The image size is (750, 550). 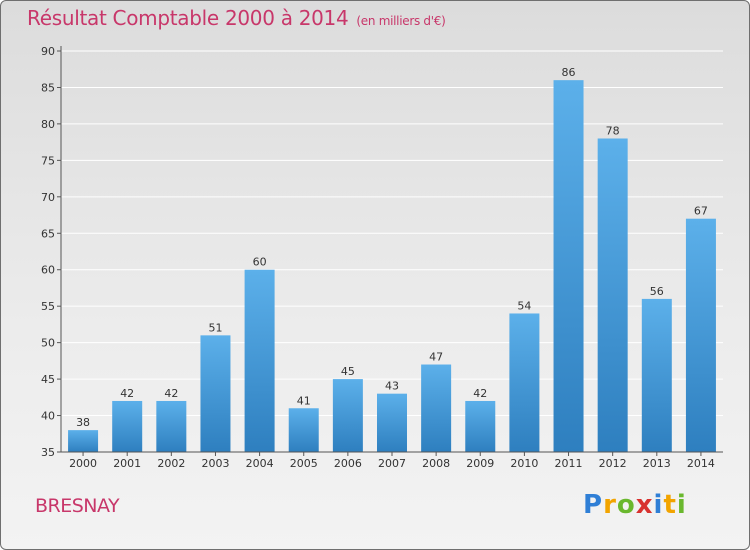 What do you see at coordinates (436, 463) in the screenshot?
I see `x-tick-label: 2008` at bounding box center [436, 463].